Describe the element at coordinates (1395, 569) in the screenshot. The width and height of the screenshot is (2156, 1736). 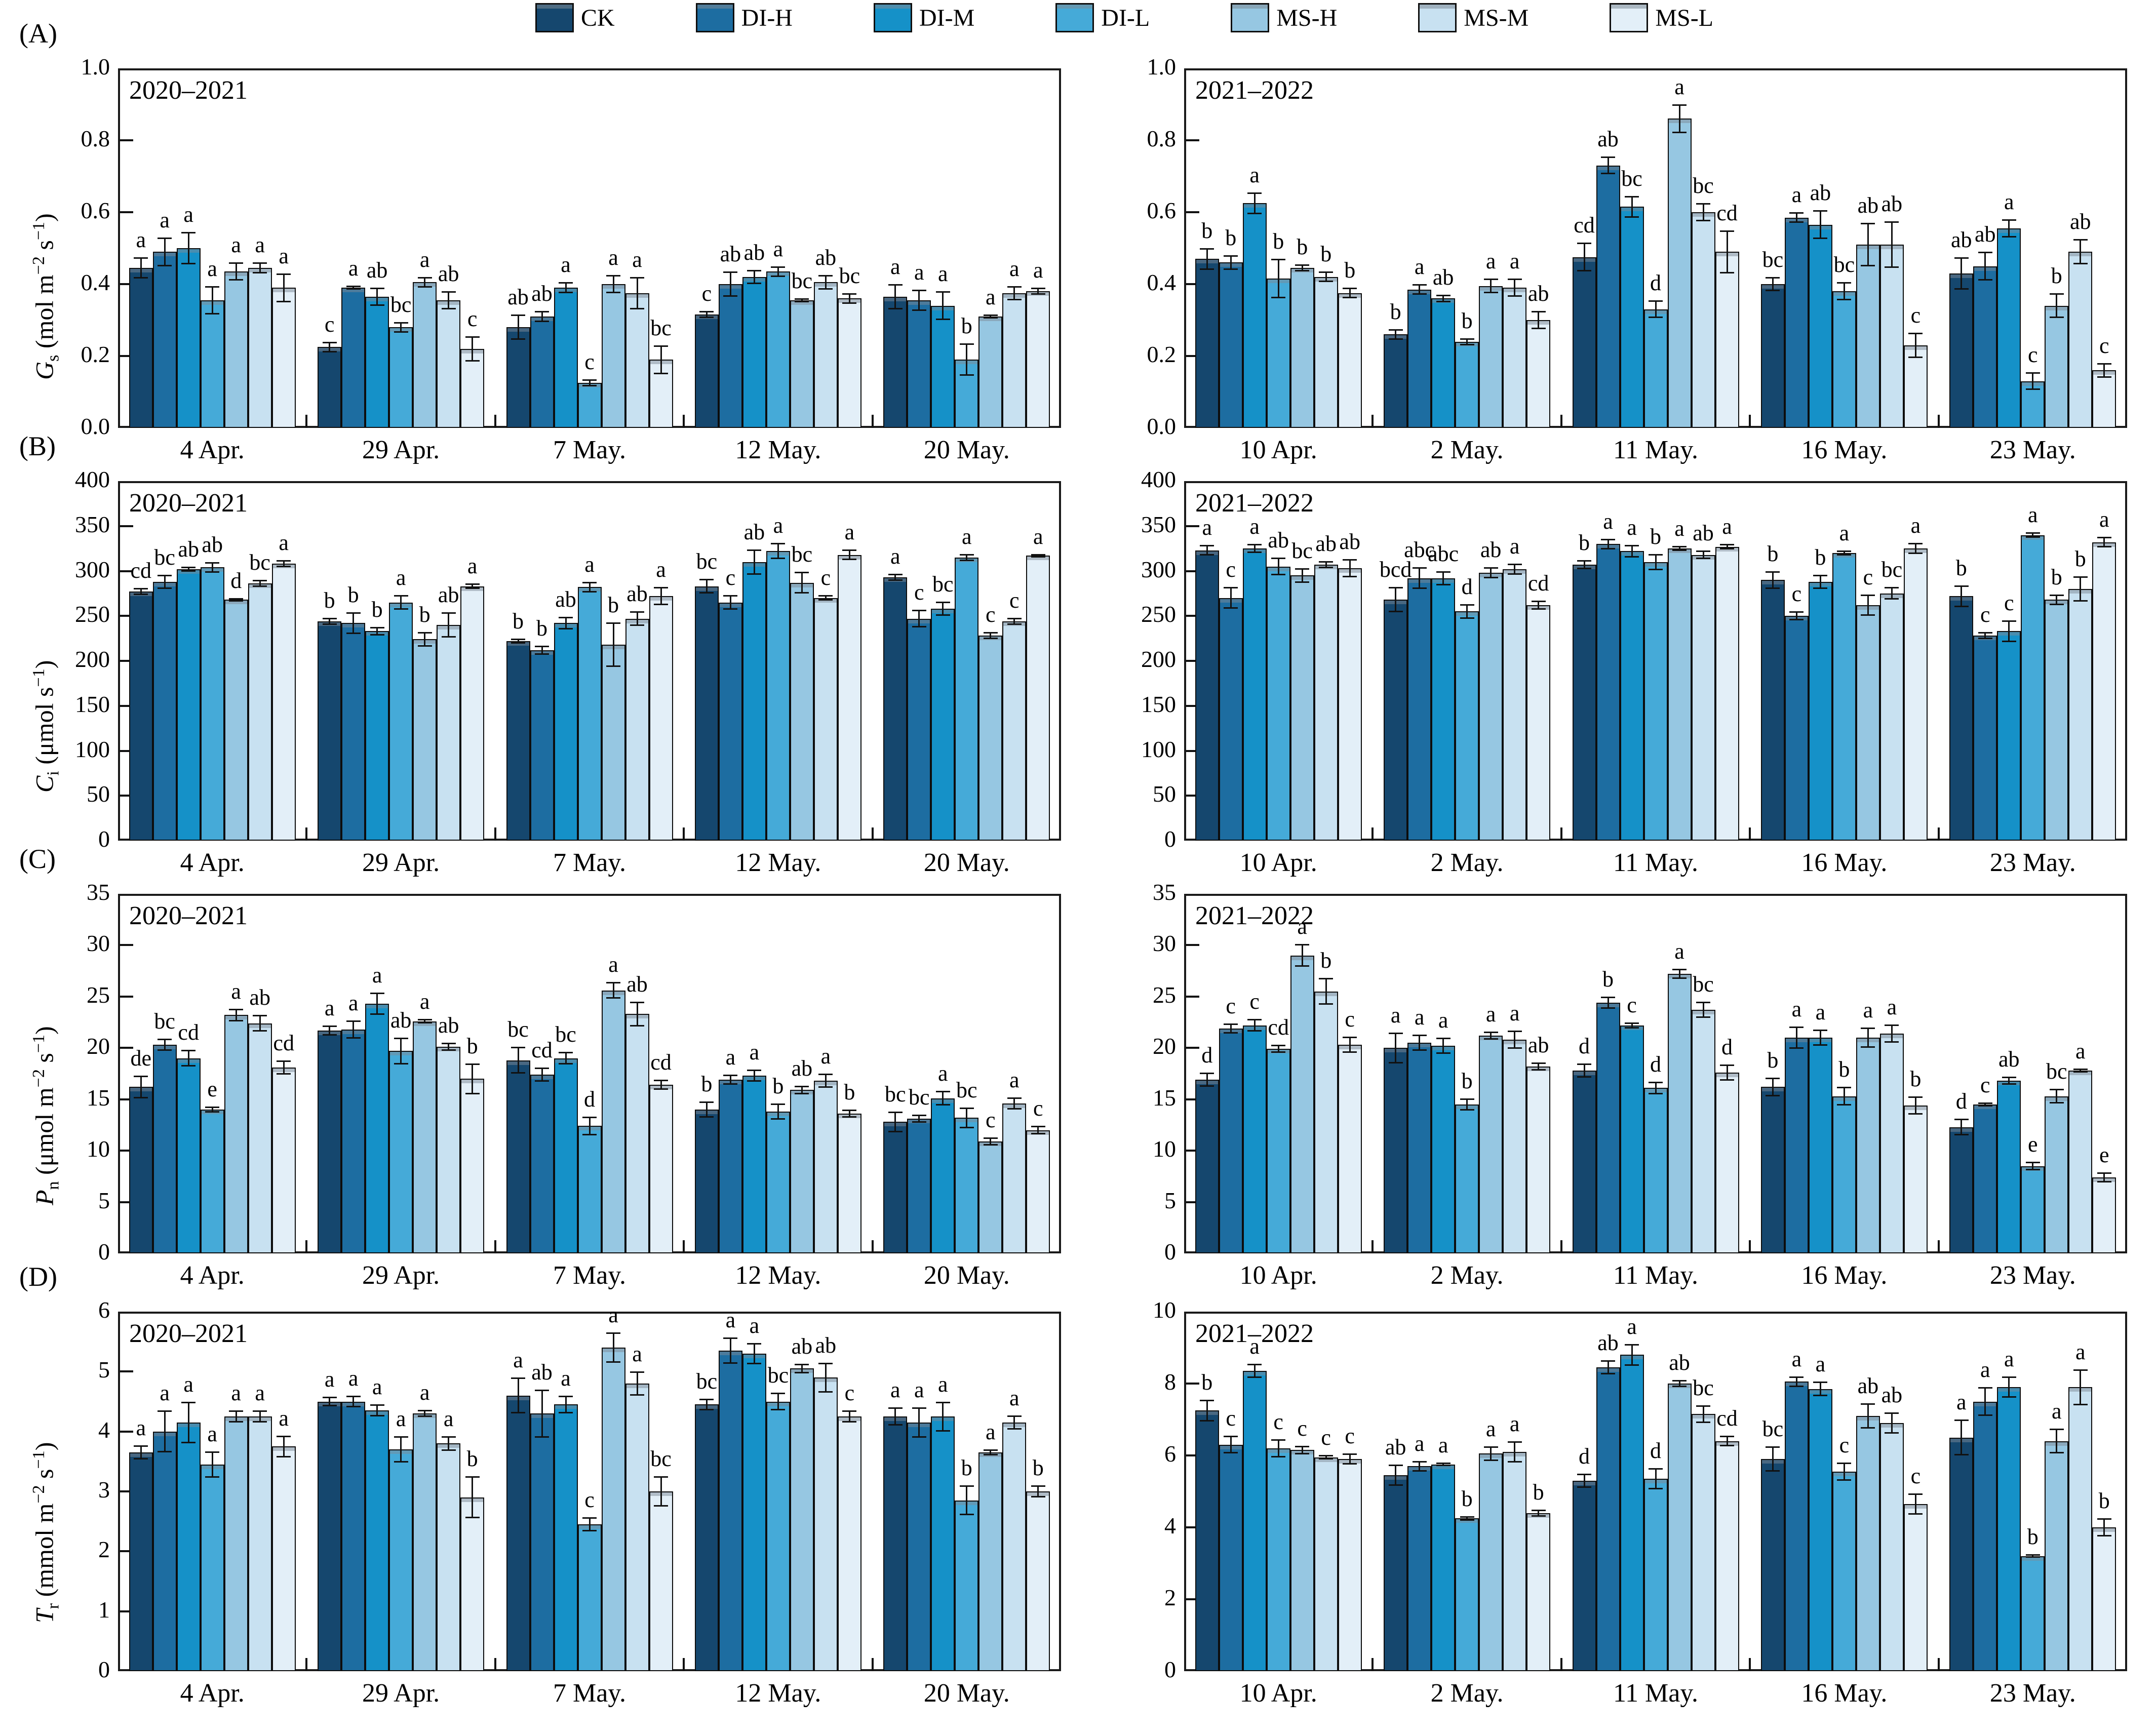
I see `significance-letter: bcd` at that location.